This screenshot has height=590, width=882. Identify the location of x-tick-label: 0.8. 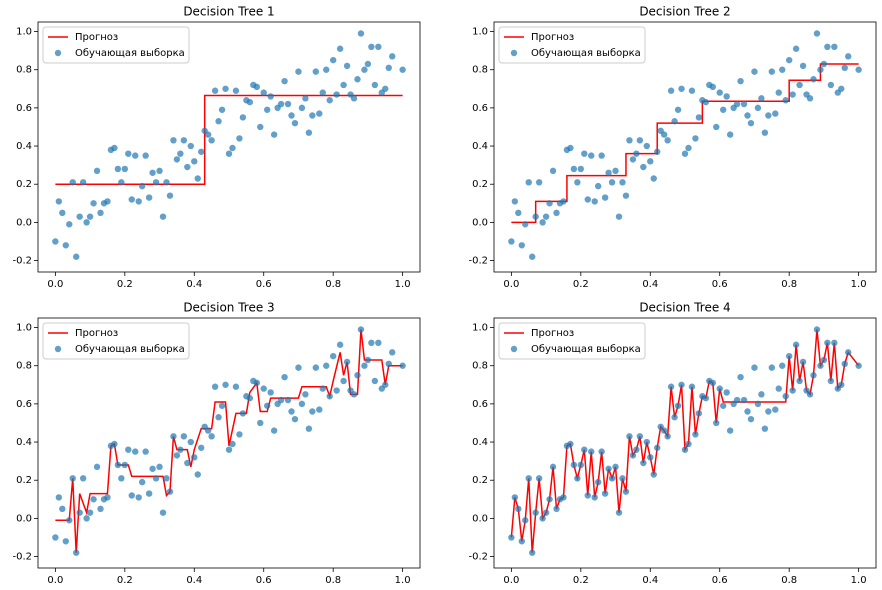
(333, 580).